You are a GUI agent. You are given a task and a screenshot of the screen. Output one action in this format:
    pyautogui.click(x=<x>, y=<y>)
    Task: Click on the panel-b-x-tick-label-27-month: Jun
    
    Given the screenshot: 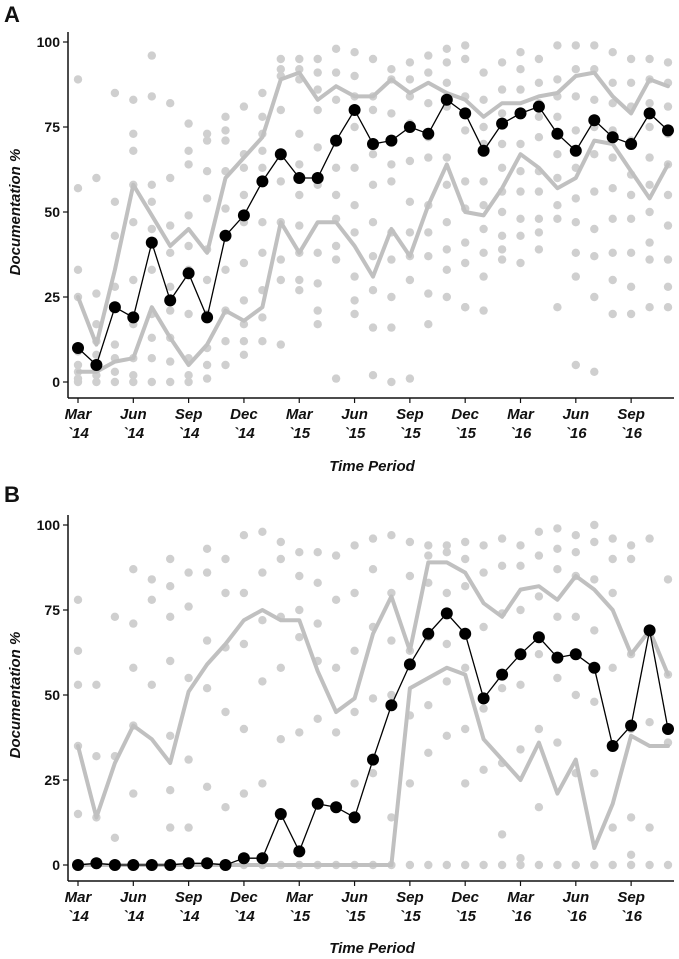 What is the action you would take?
    pyautogui.click(x=575, y=897)
    